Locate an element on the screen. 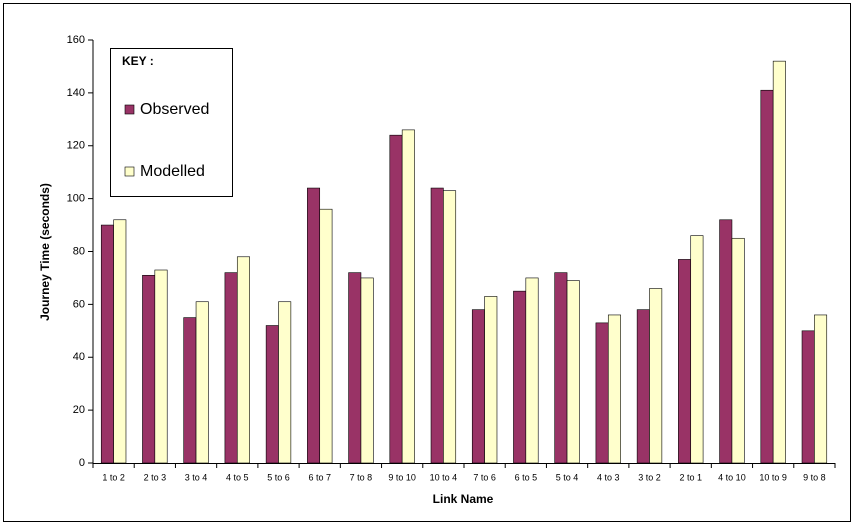 Image resolution: width=854 pixels, height=529 pixels. x-tick-label: 7 to 6 is located at coordinates (484, 477).